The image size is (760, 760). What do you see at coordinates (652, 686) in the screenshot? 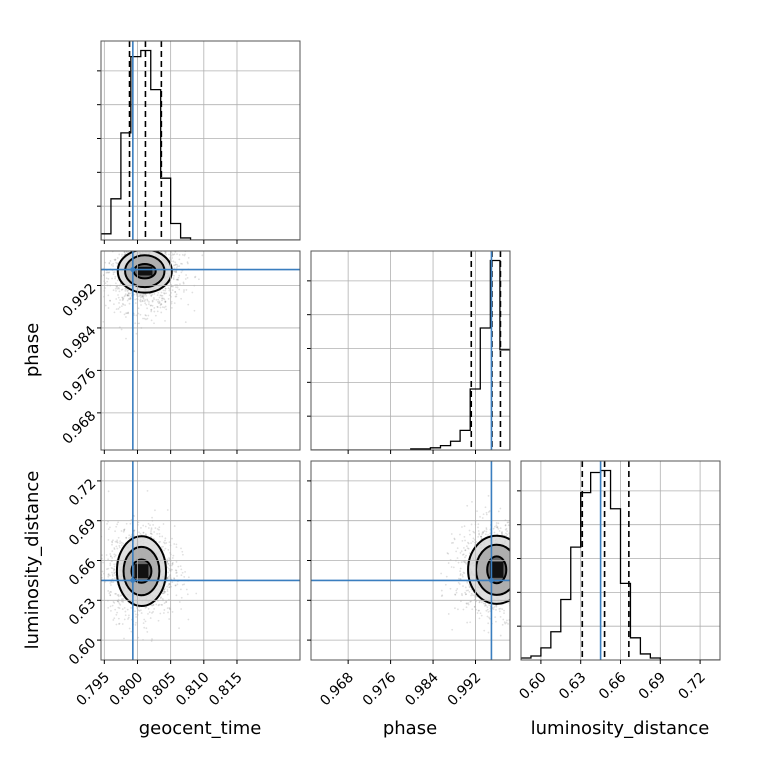
I see `tick-label-luminosity-distance: 0.69` at bounding box center [652, 686].